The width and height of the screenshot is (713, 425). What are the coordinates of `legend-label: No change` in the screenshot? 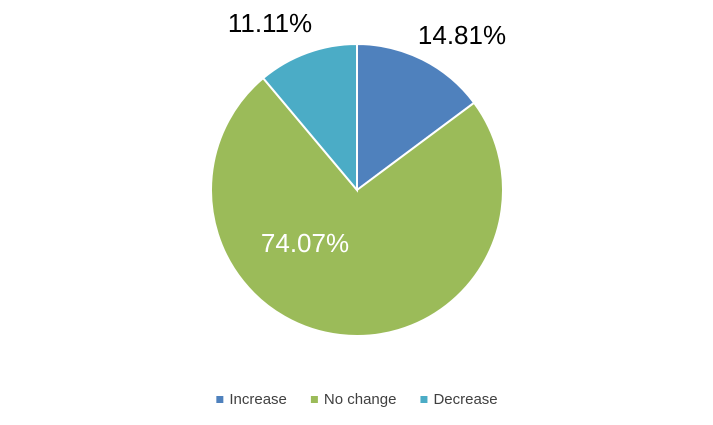 It's located at (360, 399).